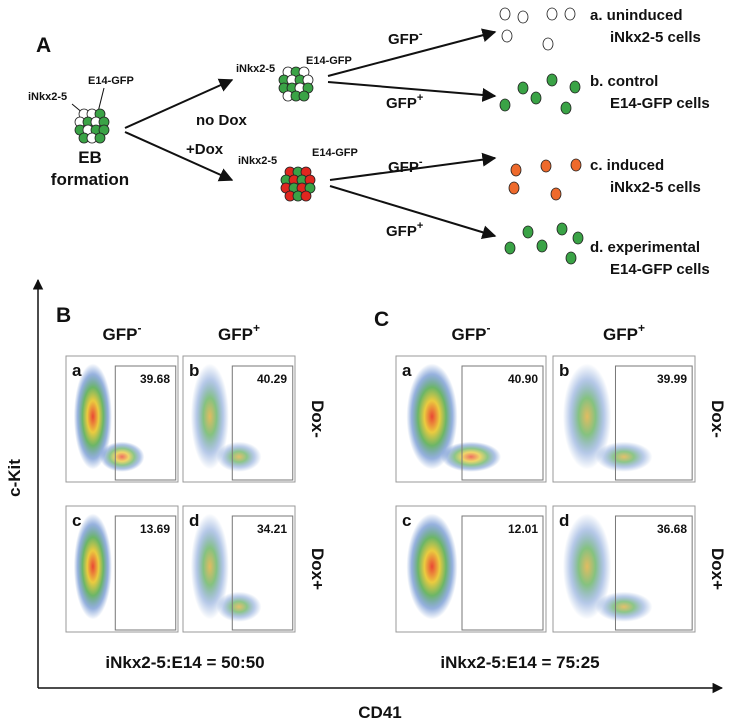 Image resolution: width=739 pixels, height=726 pixels. What do you see at coordinates (14, 478) in the screenshot?
I see `y-axis-label: c-Kit` at bounding box center [14, 478].